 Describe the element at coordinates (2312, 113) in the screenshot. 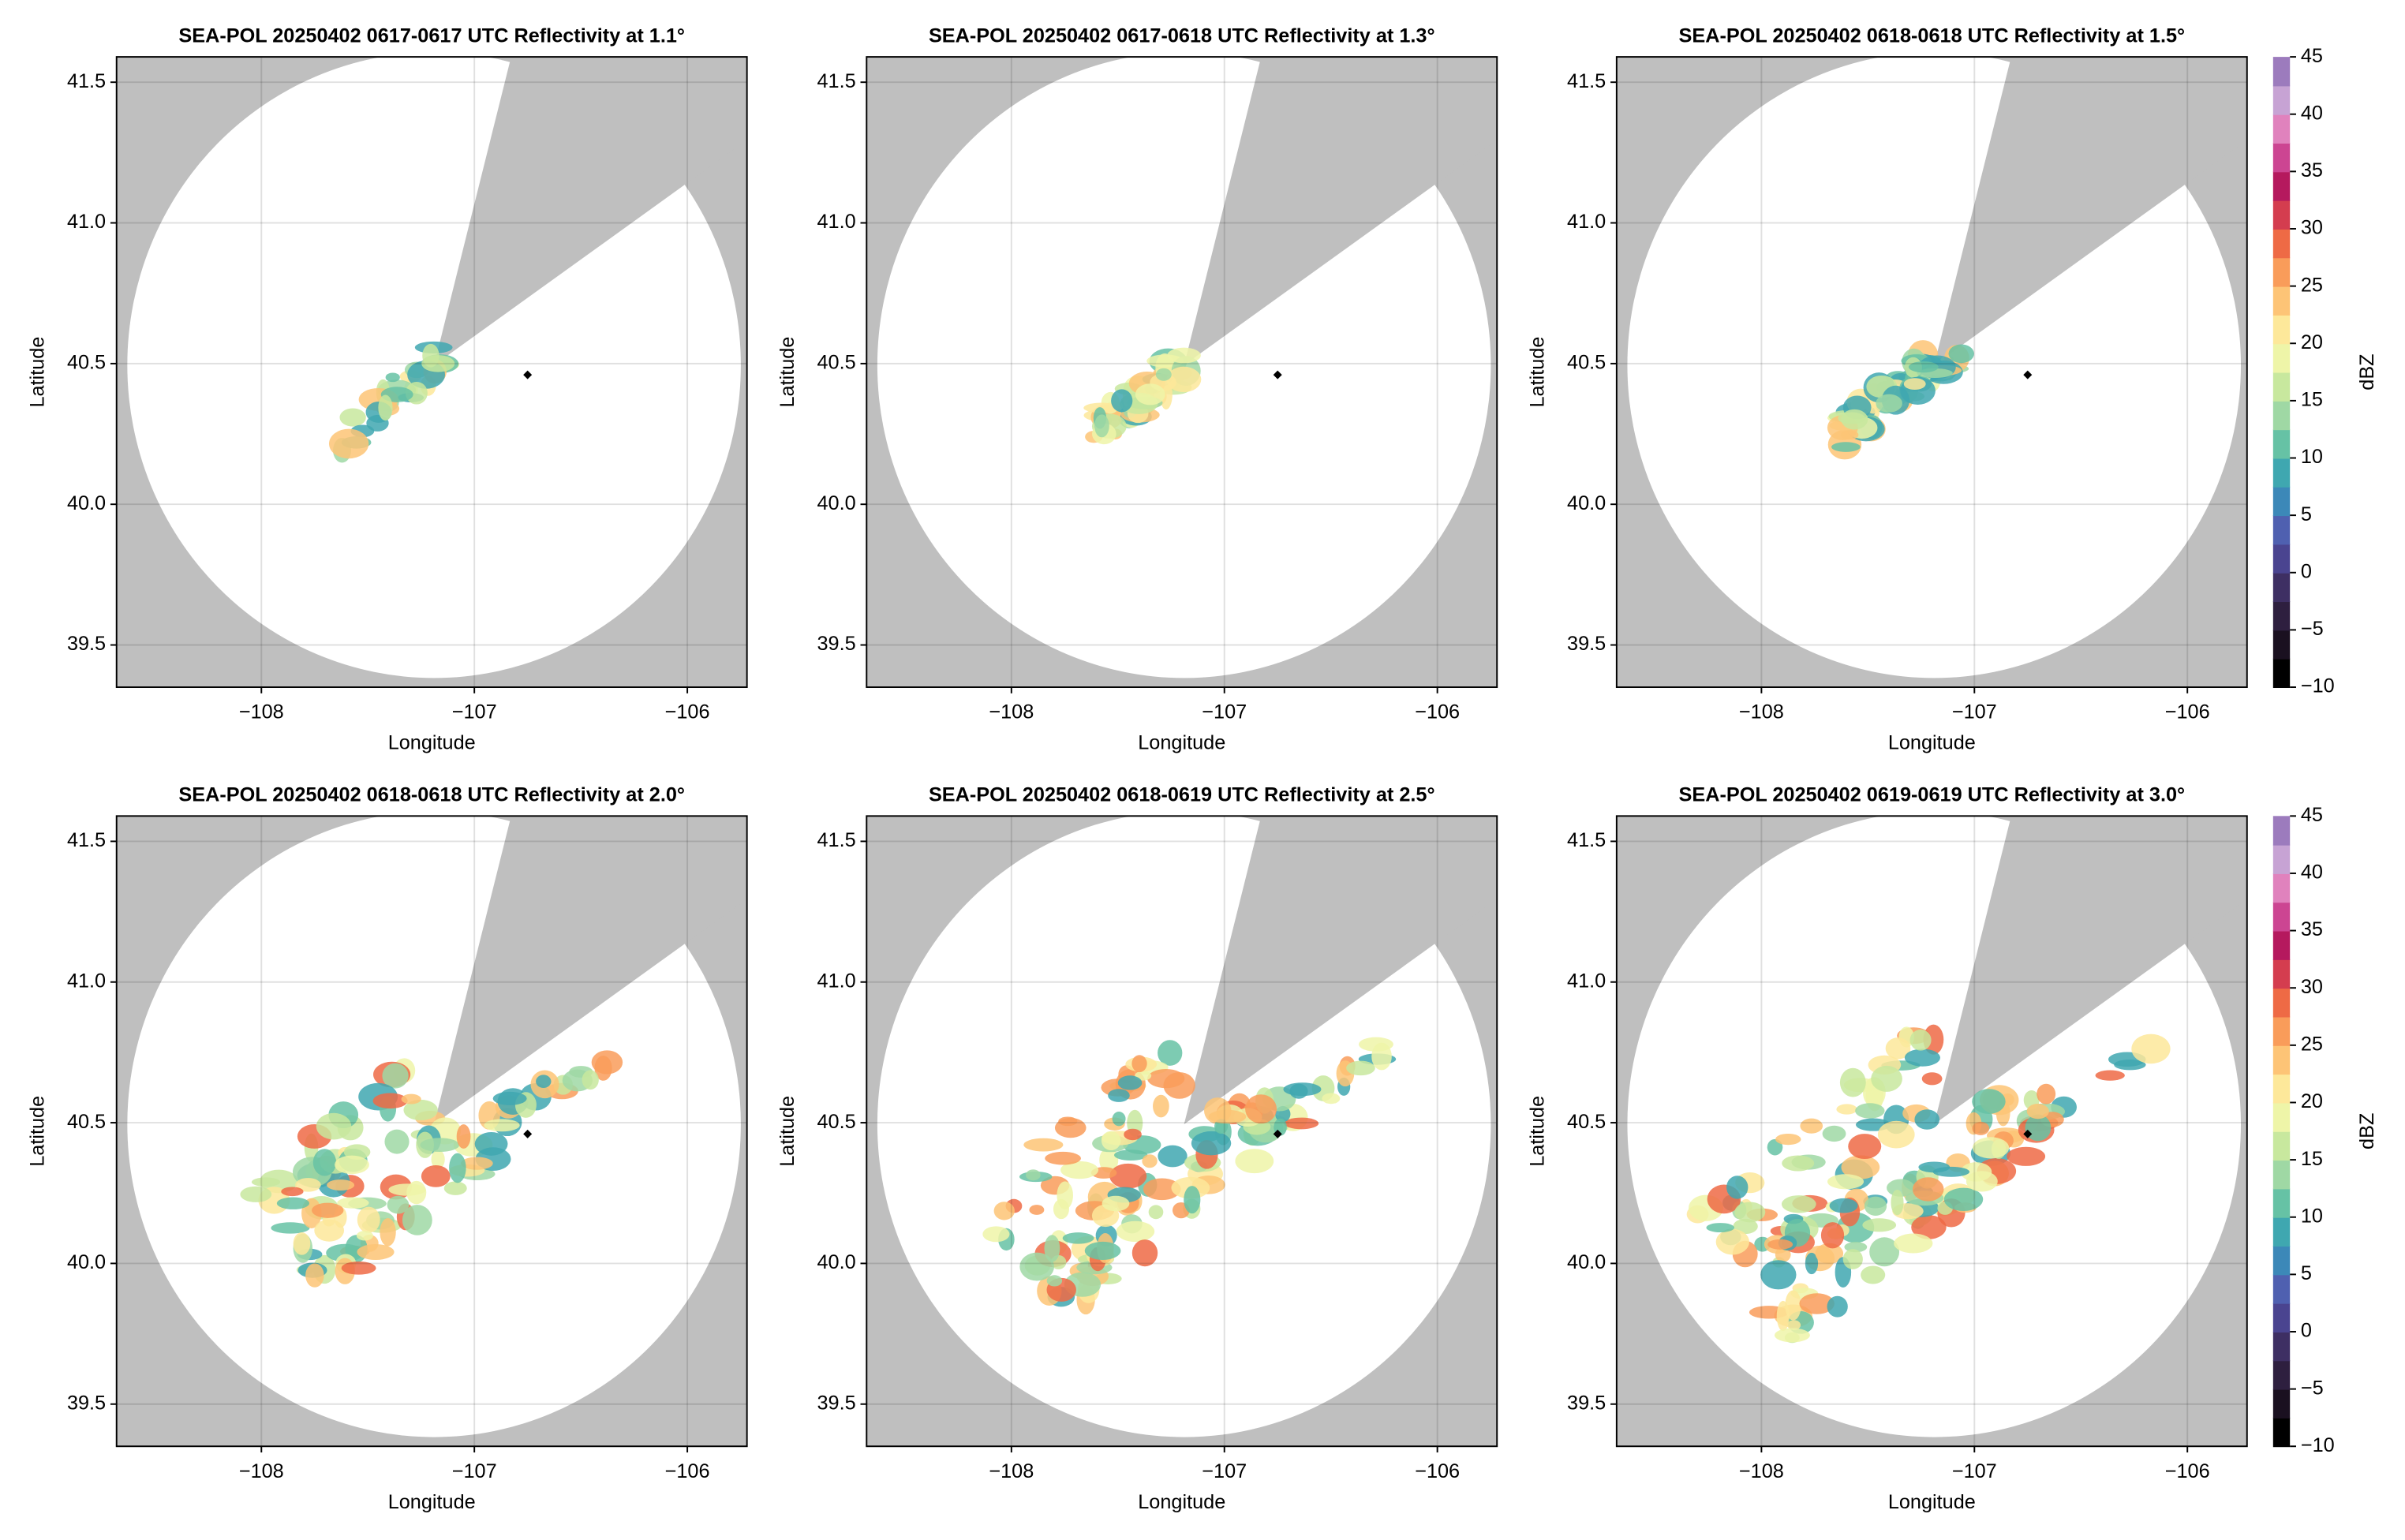

I see `colorbar-tick-label: 40` at that location.